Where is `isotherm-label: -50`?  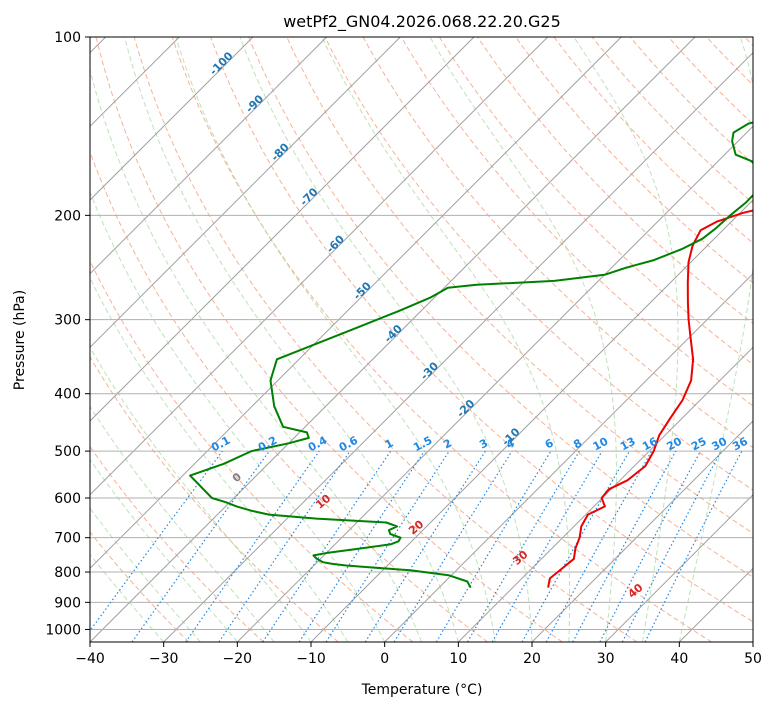 isotherm-label: -50 is located at coordinates (362, 290).